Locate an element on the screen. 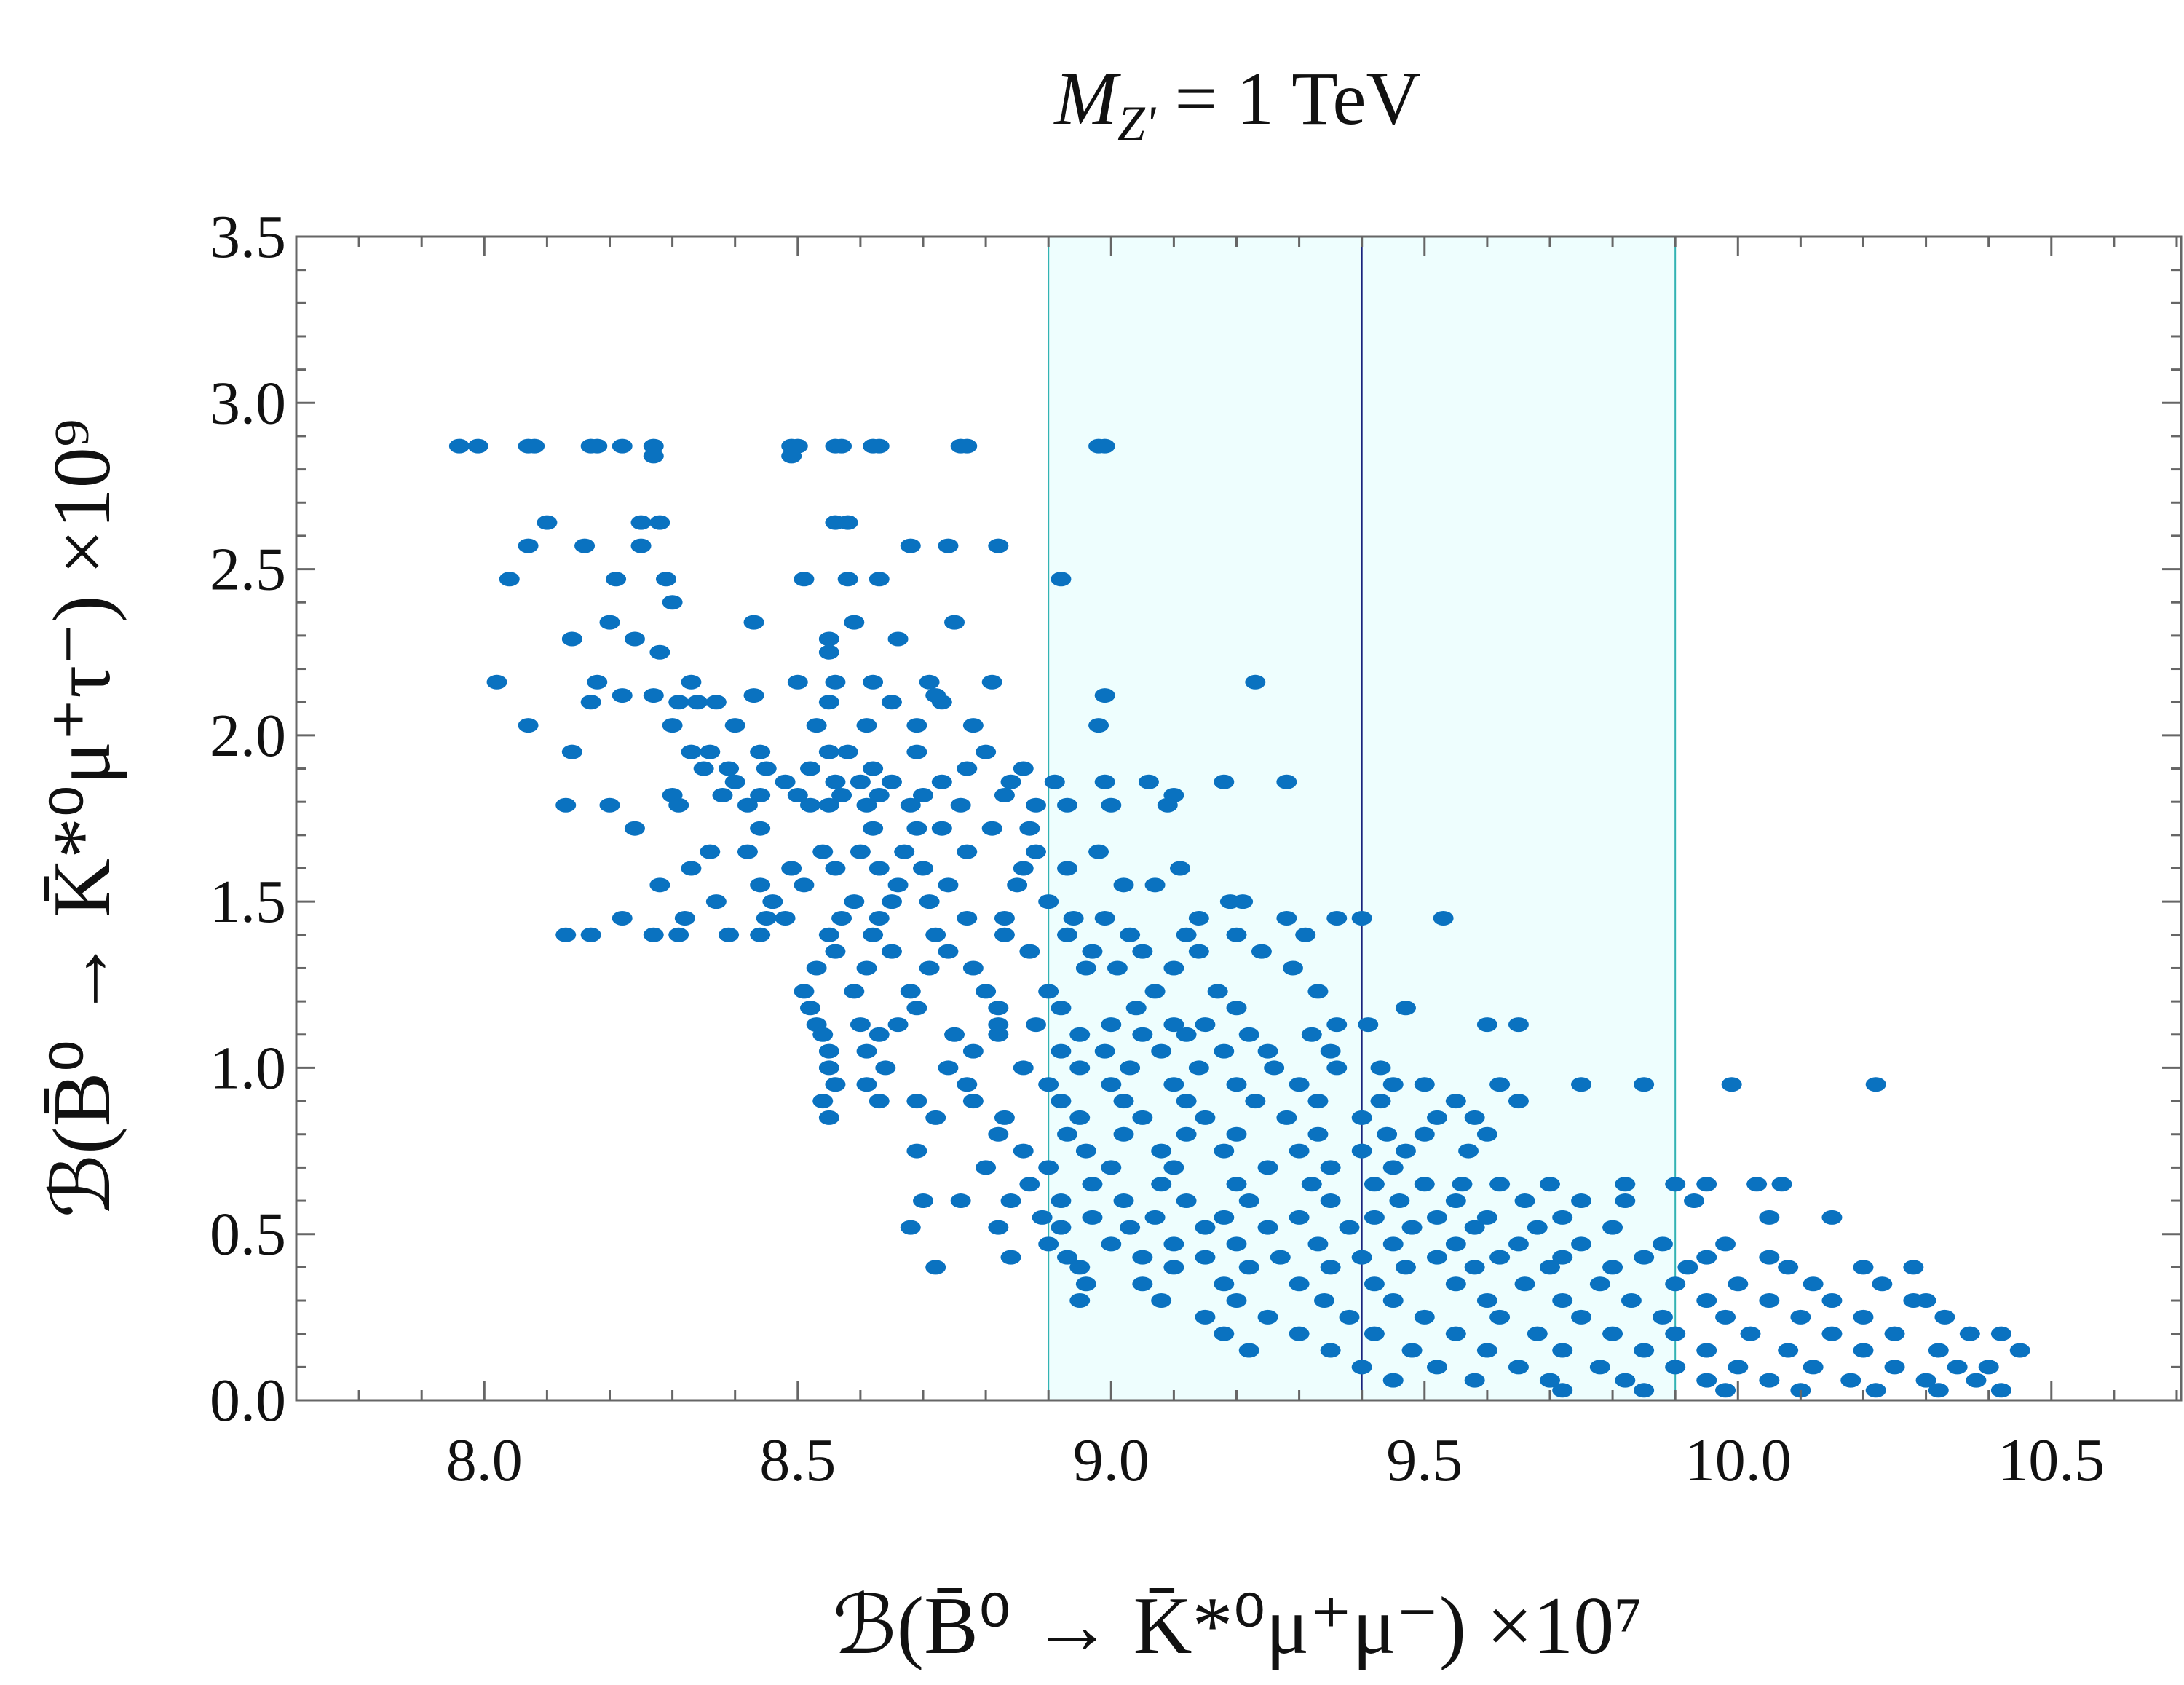 The image size is (2184, 1685). y-axis-label: ℬ(B̄⁰ → K̄*⁰μ⁺τ⁻) ×10⁹ is located at coordinates (82, 818).